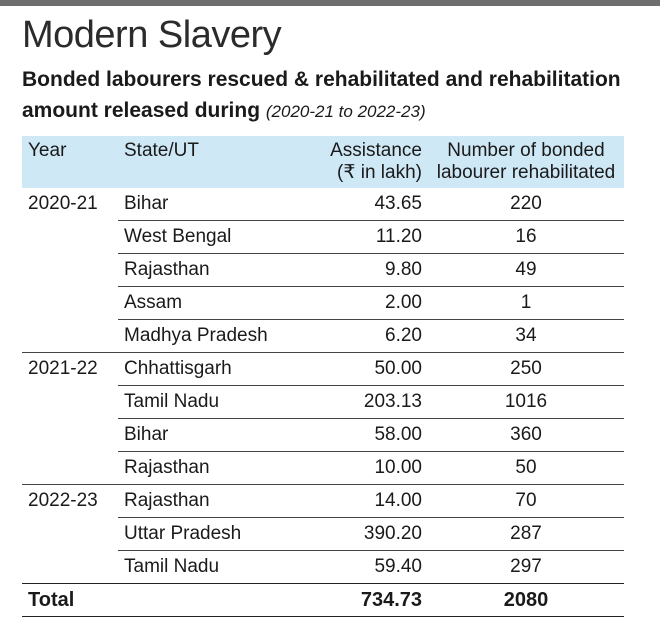 The width and height of the screenshot is (660, 623). I want to click on top-rule, so click(330, 3).